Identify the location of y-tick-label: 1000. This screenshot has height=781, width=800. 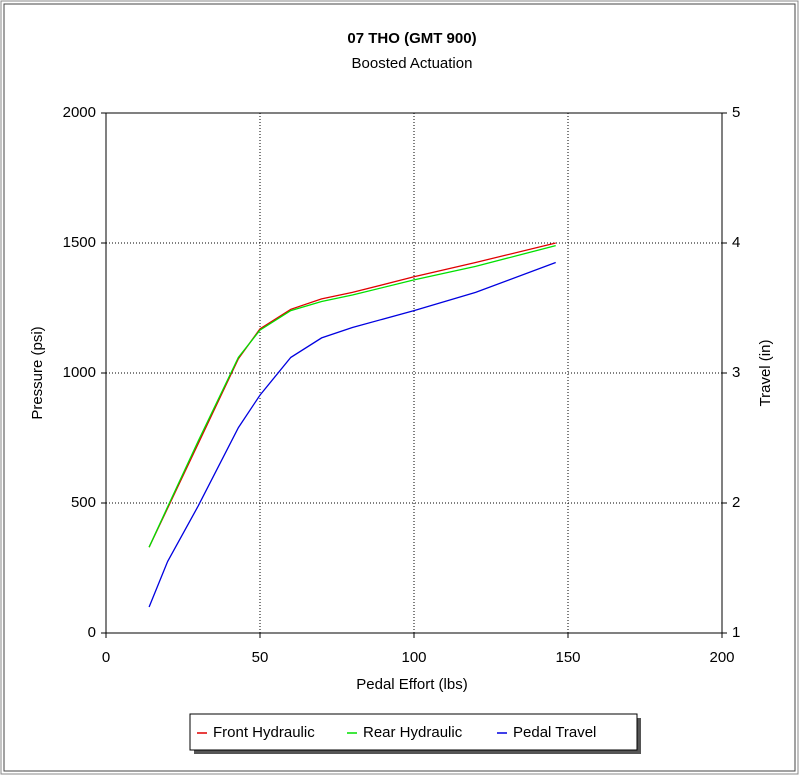
(79, 372).